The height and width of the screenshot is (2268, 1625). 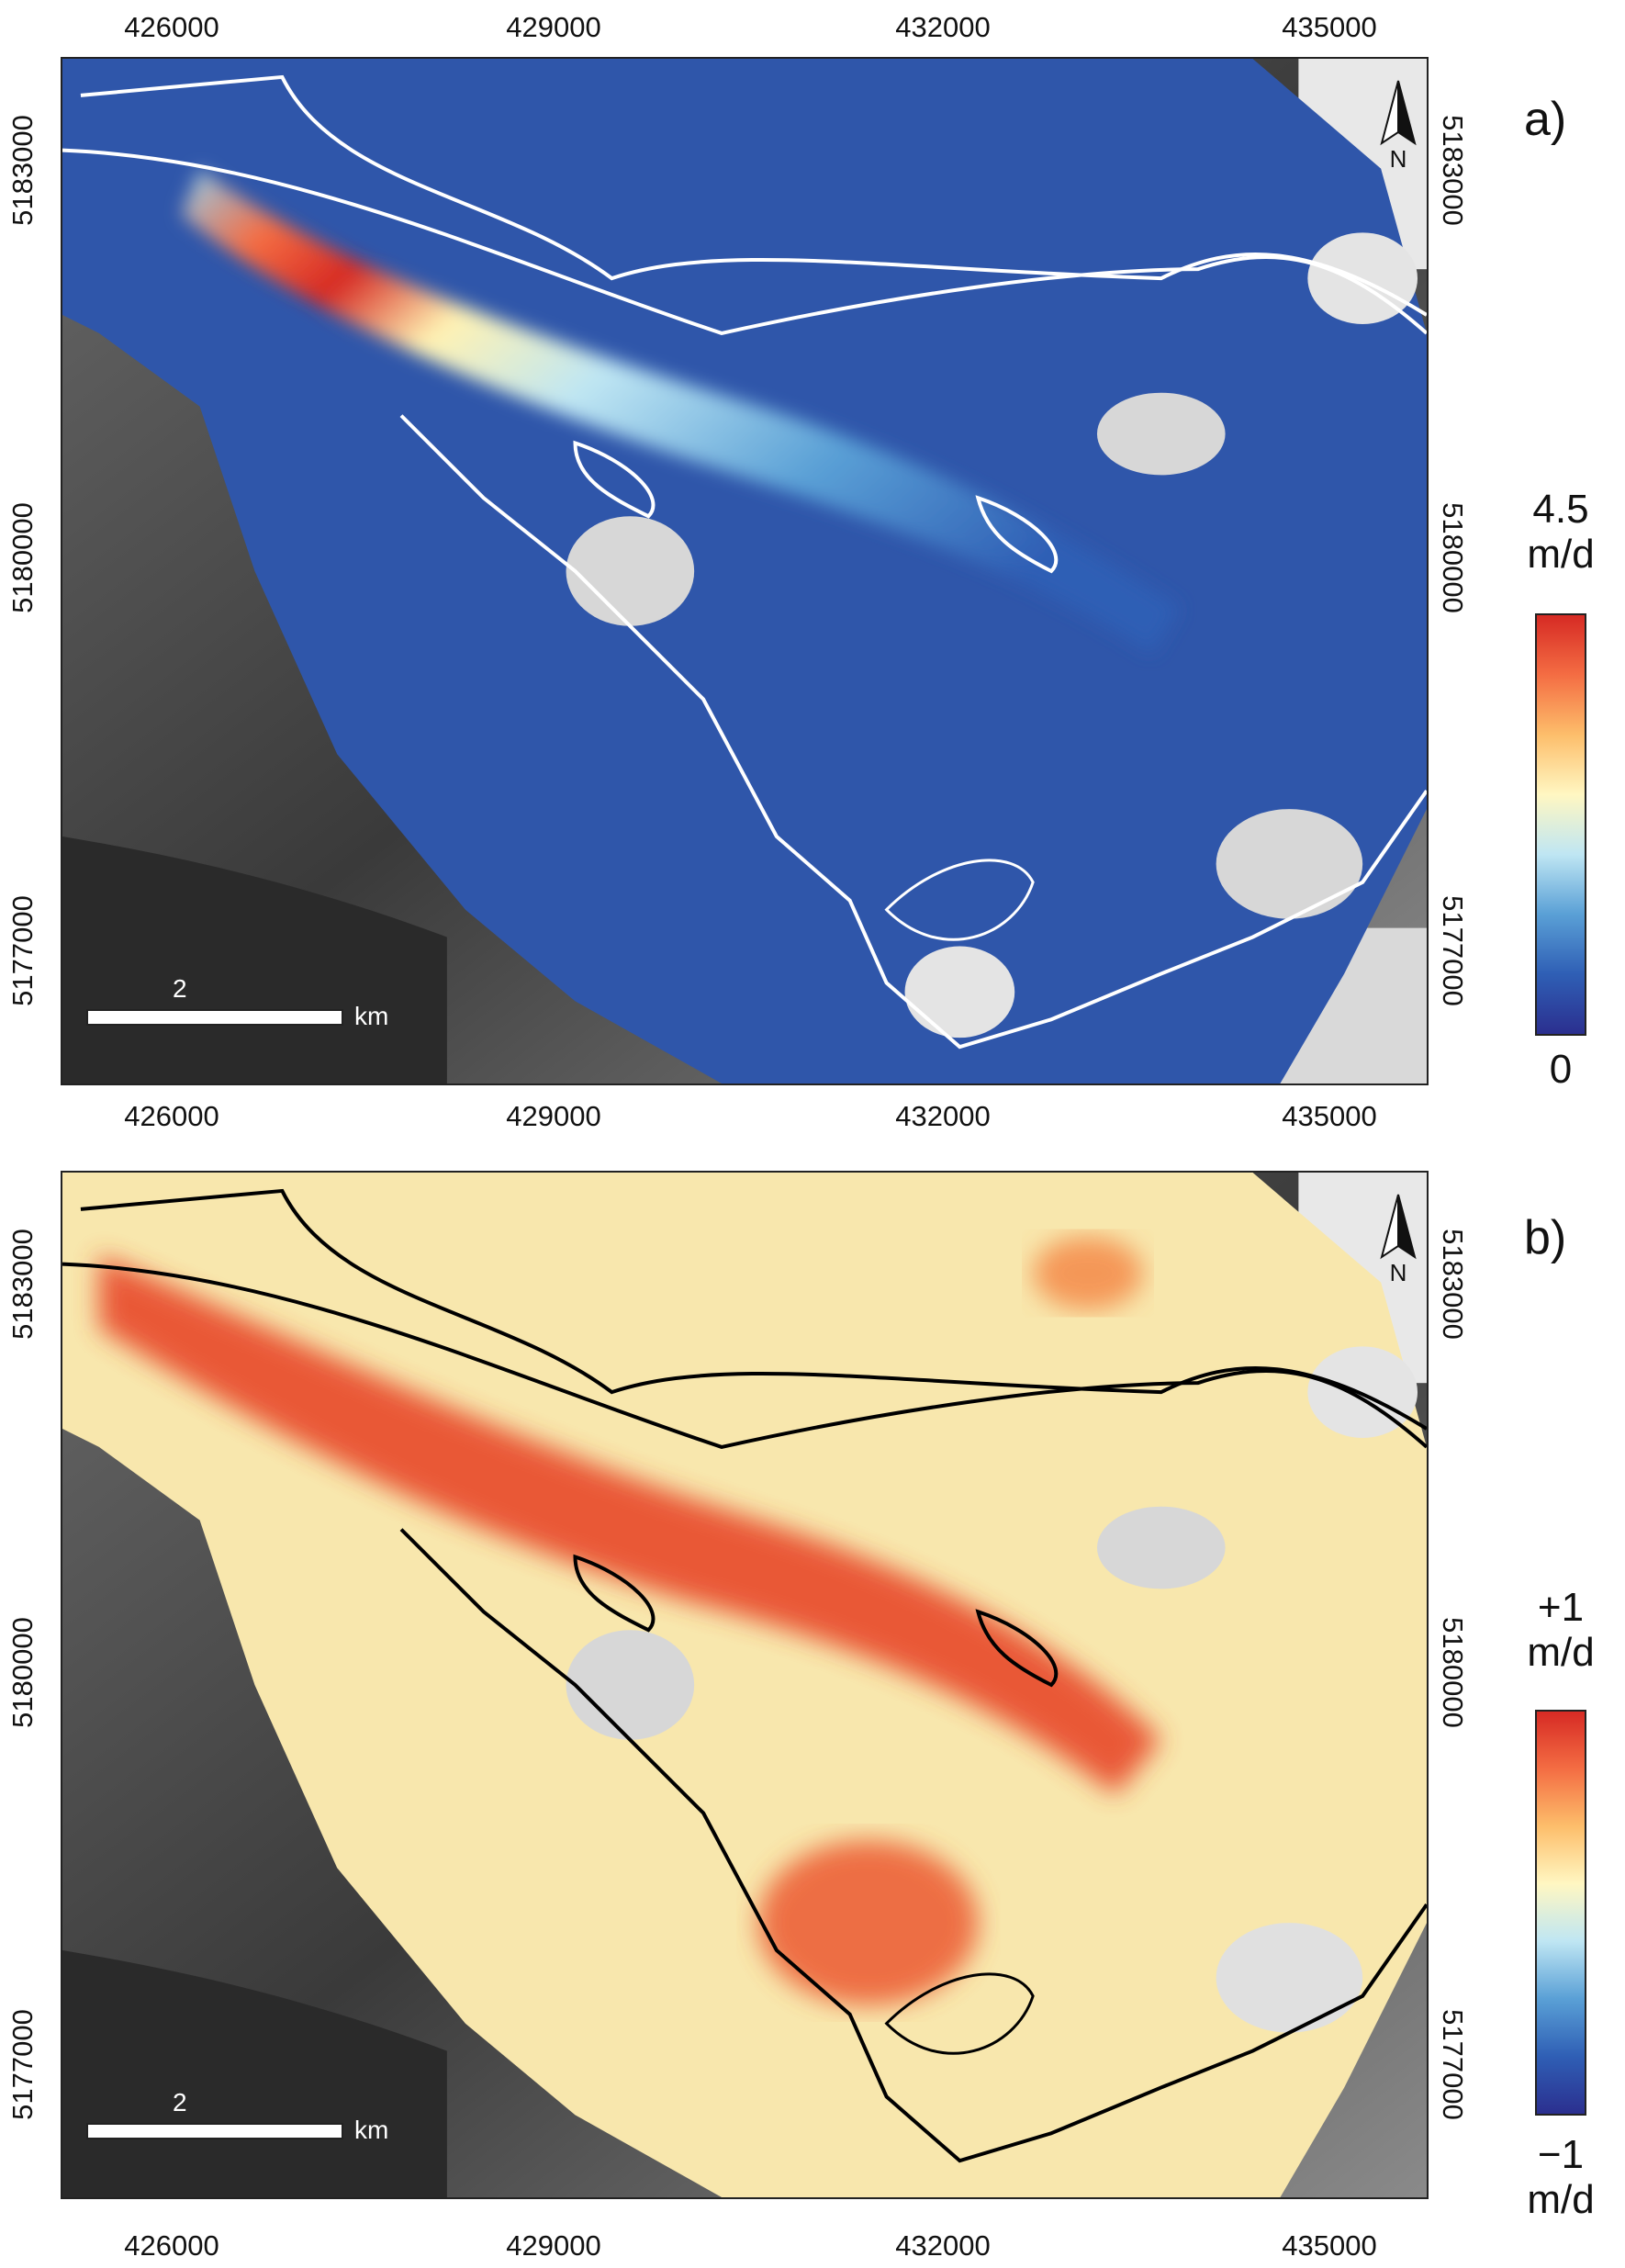 What do you see at coordinates (1545, 1237) in the screenshot?
I see `panel-label-b: b)` at bounding box center [1545, 1237].